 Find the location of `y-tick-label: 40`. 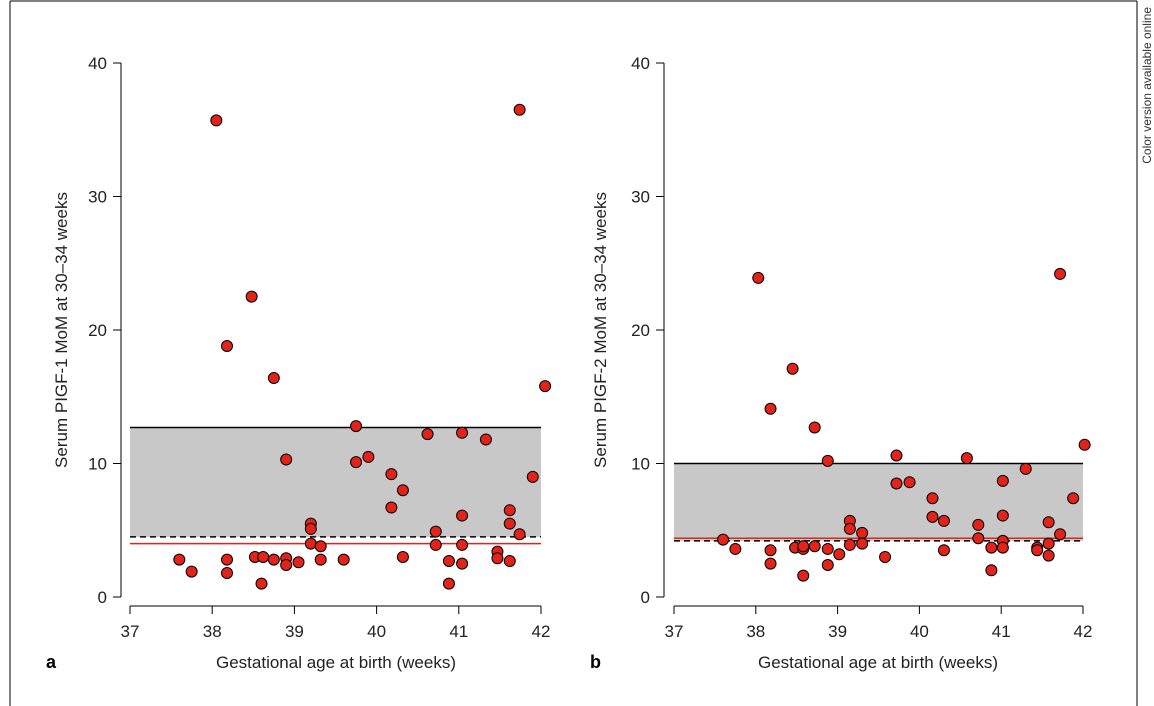

y-tick-label: 40 is located at coordinates (97, 63).